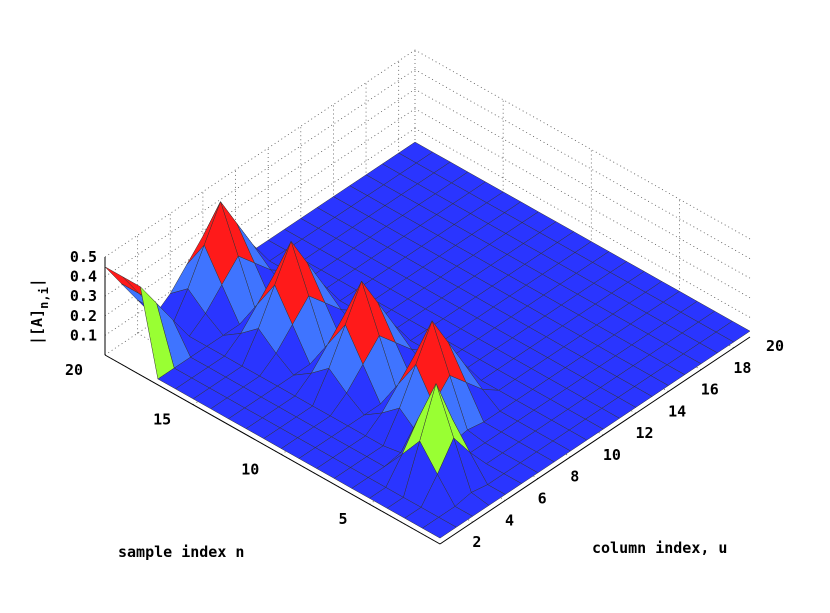  Describe the element at coordinates (677, 411) in the screenshot. I see `x-tick-label: 14` at that location.